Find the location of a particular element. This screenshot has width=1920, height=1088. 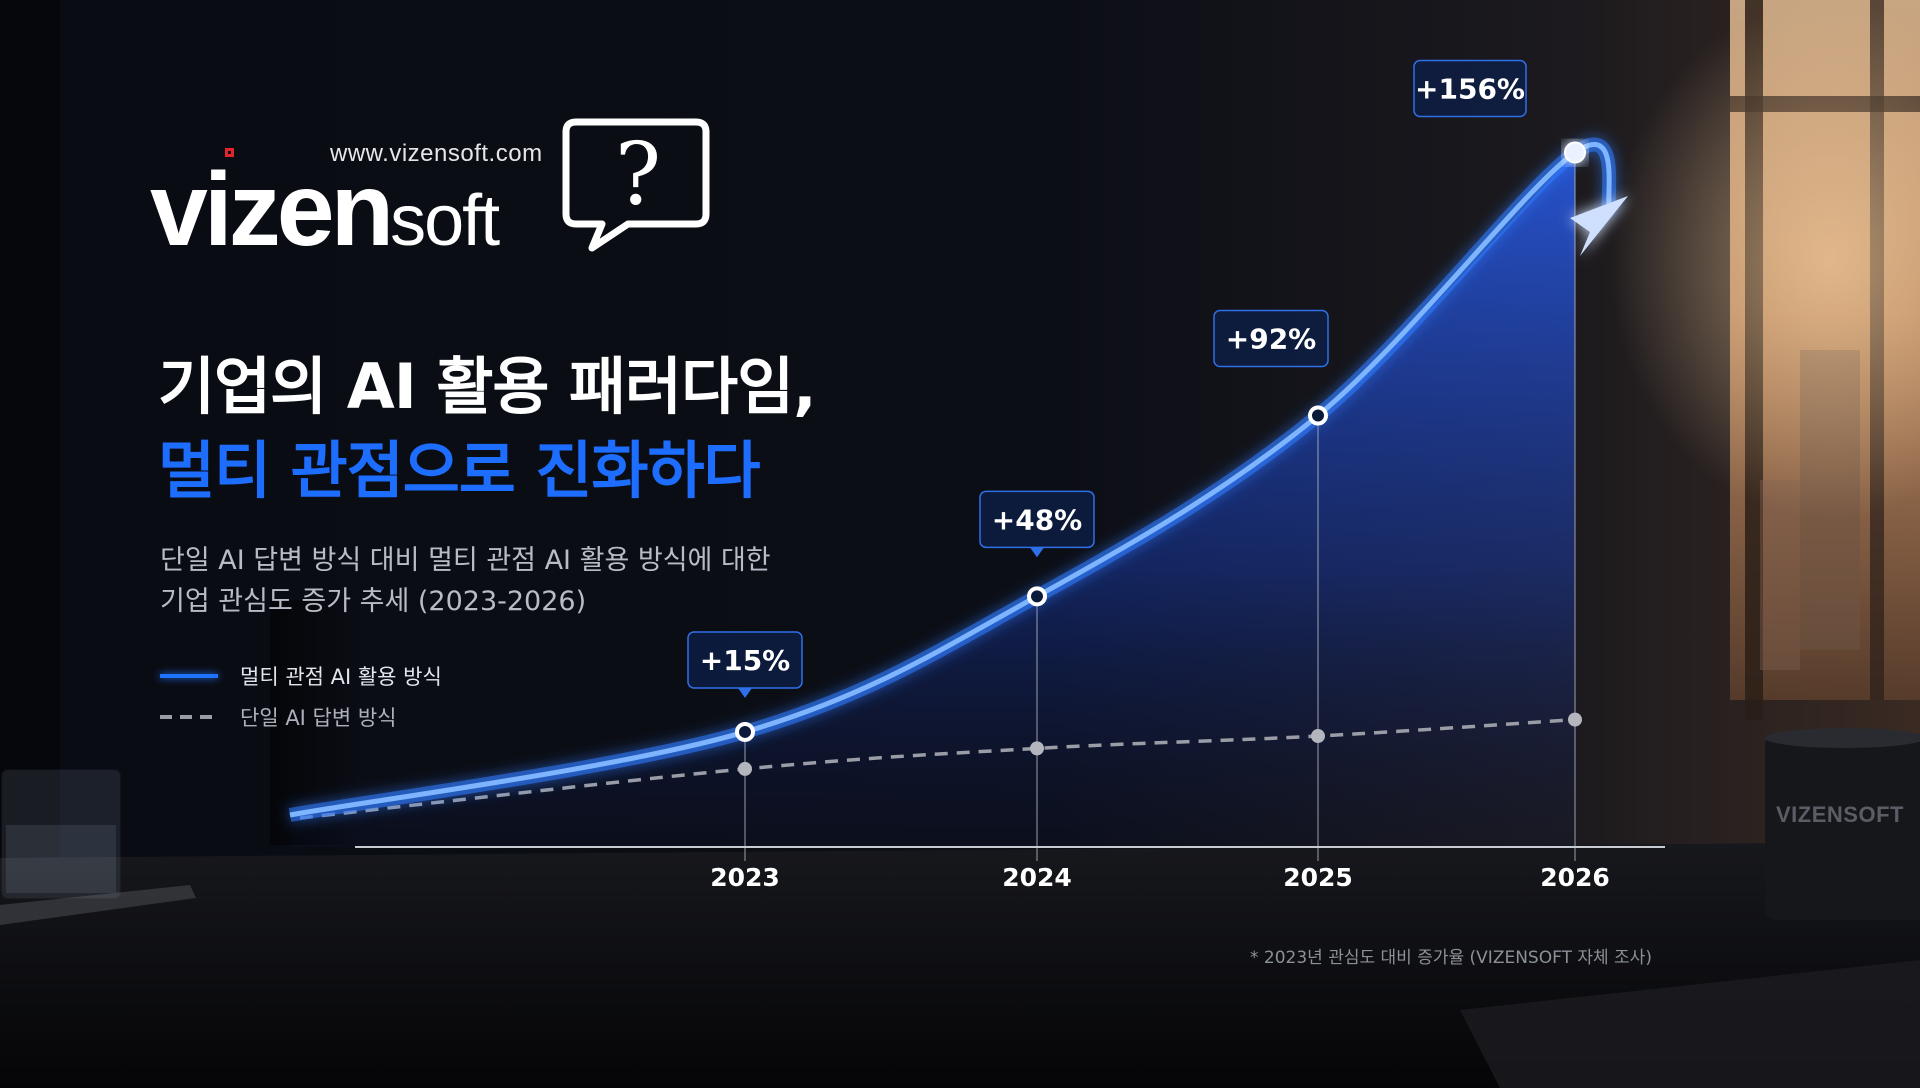

series-line-single is located at coordinates (937, 768).